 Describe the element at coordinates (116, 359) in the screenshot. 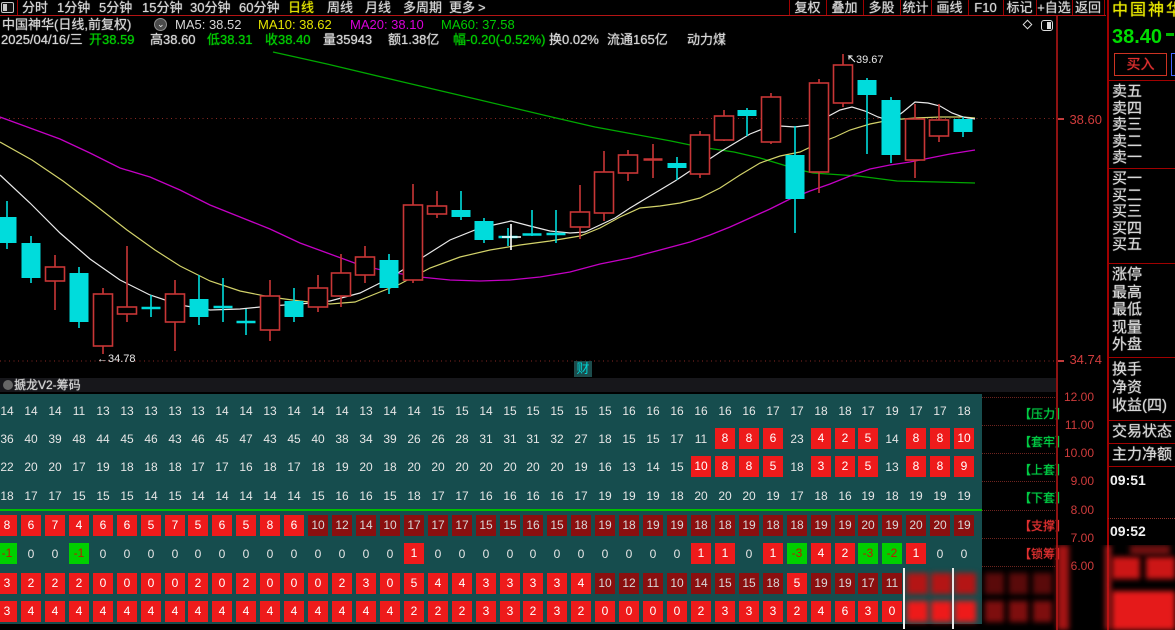

I see `svg-text: ←34.78` at that location.